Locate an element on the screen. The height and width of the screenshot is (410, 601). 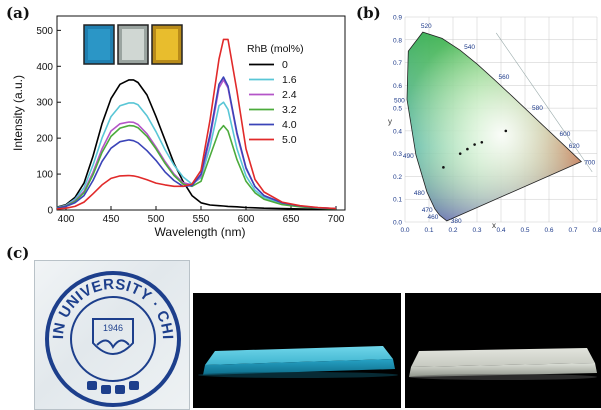
locus-label-700: 700 is located at coordinates (589, 163).